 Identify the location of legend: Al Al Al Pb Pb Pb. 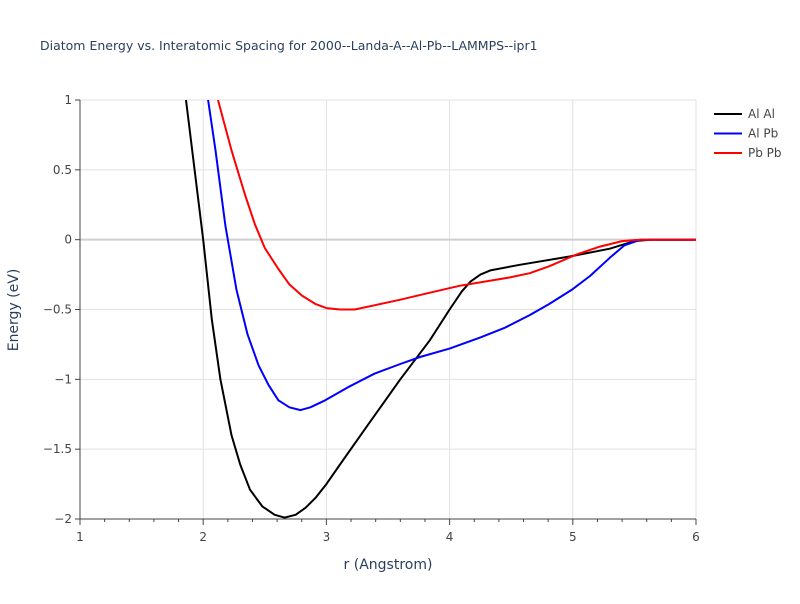
(748, 133).